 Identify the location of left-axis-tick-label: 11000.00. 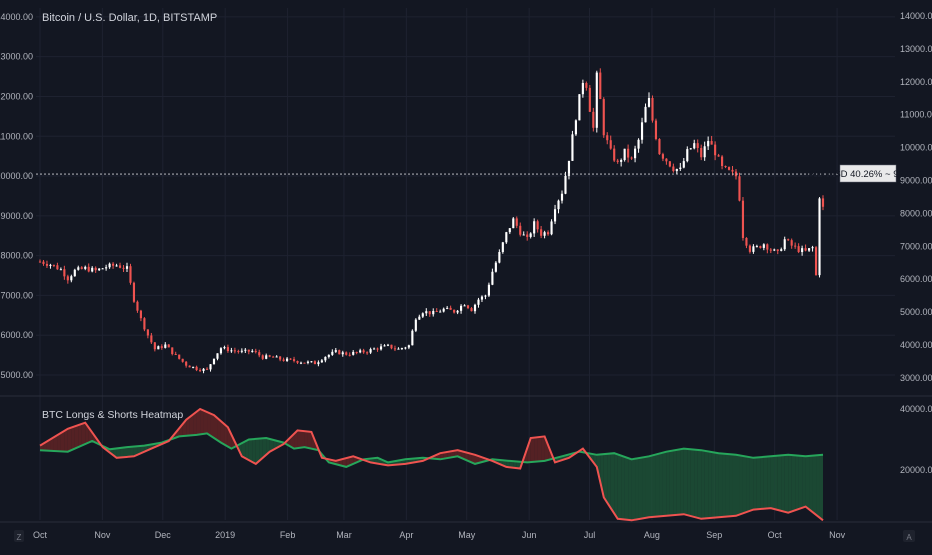
(16, 136).